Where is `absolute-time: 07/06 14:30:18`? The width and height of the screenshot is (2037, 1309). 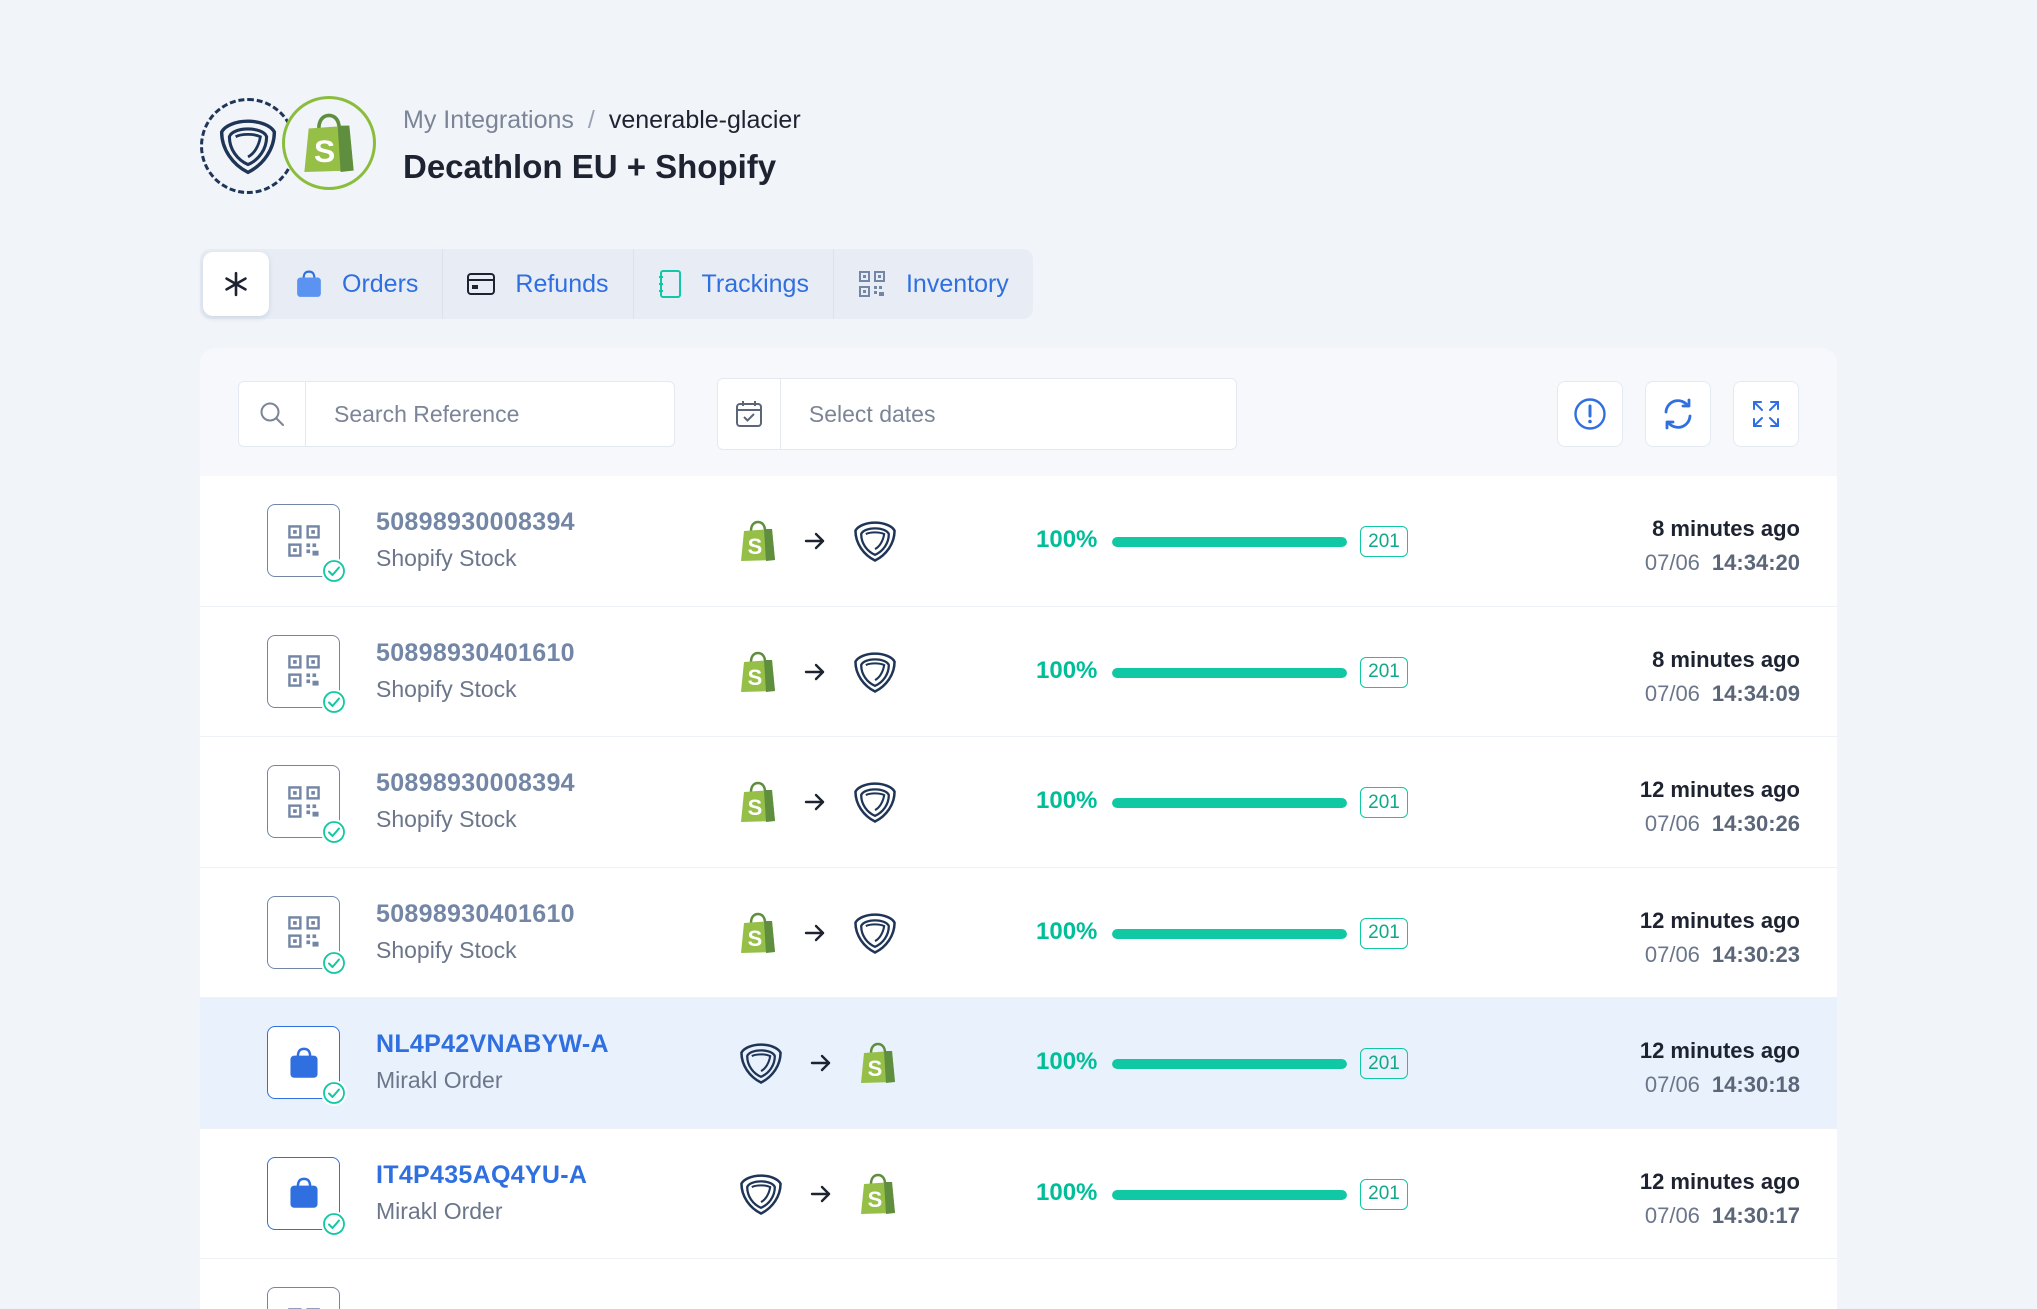
absolute-time: 07/06 14:30:18 is located at coordinates (1720, 1085).